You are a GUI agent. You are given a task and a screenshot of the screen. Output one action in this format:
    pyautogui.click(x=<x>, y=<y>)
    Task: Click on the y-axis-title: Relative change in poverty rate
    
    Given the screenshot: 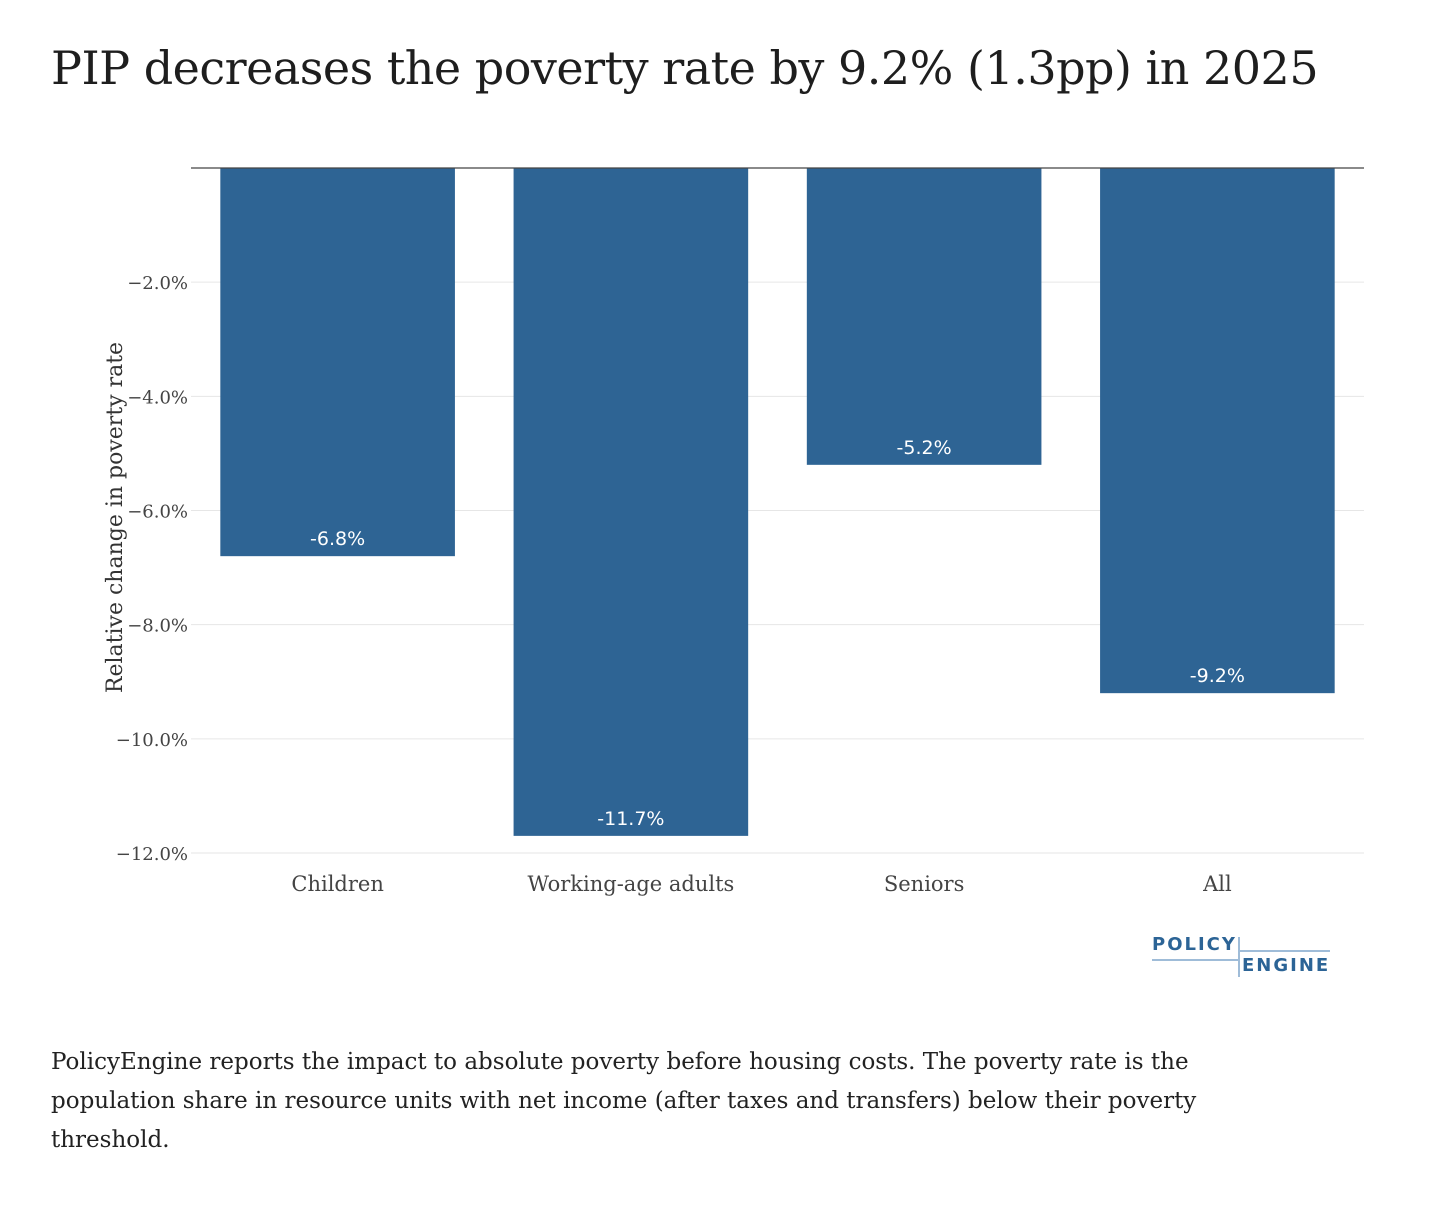 What is the action you would take?
    pyautogui.click(x=115, y=517)
    